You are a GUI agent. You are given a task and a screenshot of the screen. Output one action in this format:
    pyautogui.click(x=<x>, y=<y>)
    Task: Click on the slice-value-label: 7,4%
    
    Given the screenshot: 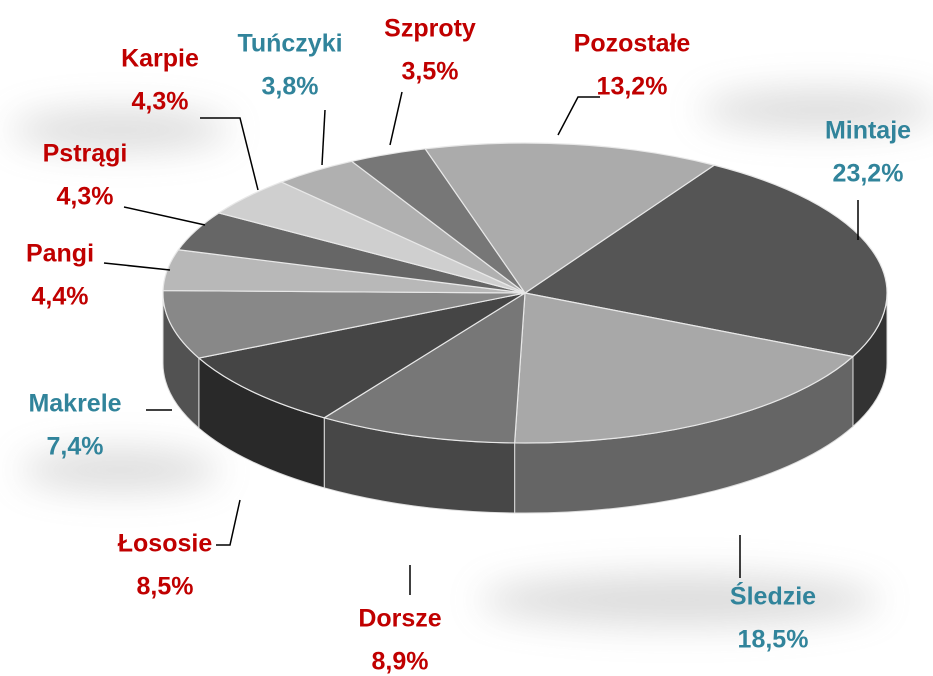 What is the action you would take?
    pyautogui.click(x=75, y=447)
    